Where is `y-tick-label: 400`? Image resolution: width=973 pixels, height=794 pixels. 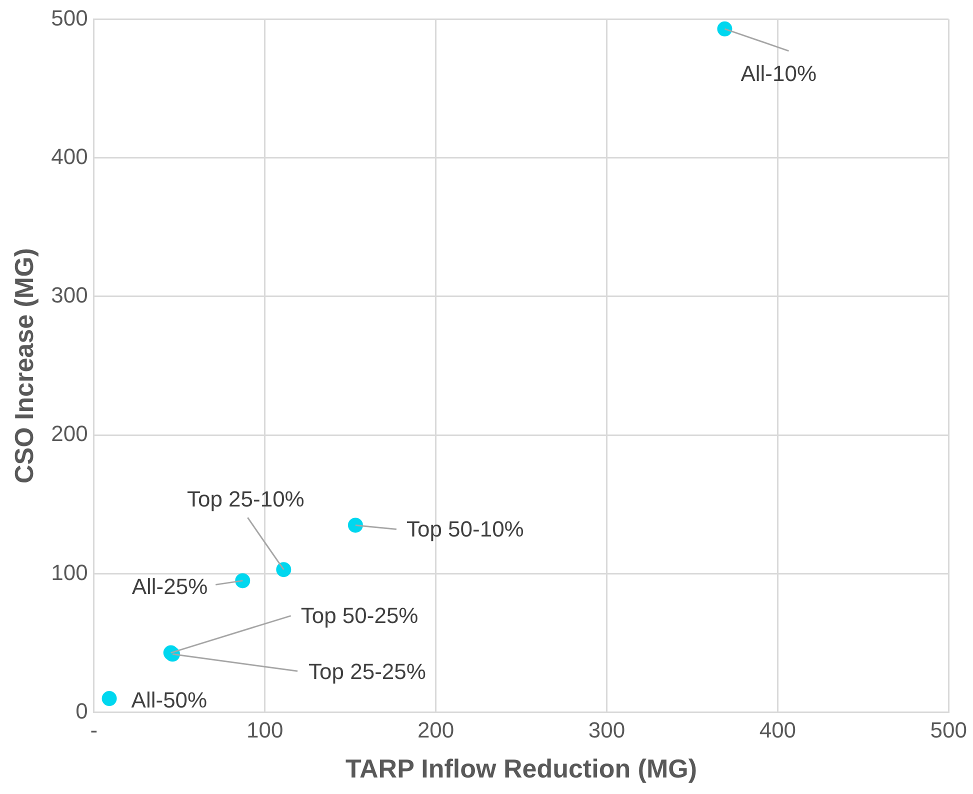 y-tick-label: 400 is located at coordinates (69, 156).